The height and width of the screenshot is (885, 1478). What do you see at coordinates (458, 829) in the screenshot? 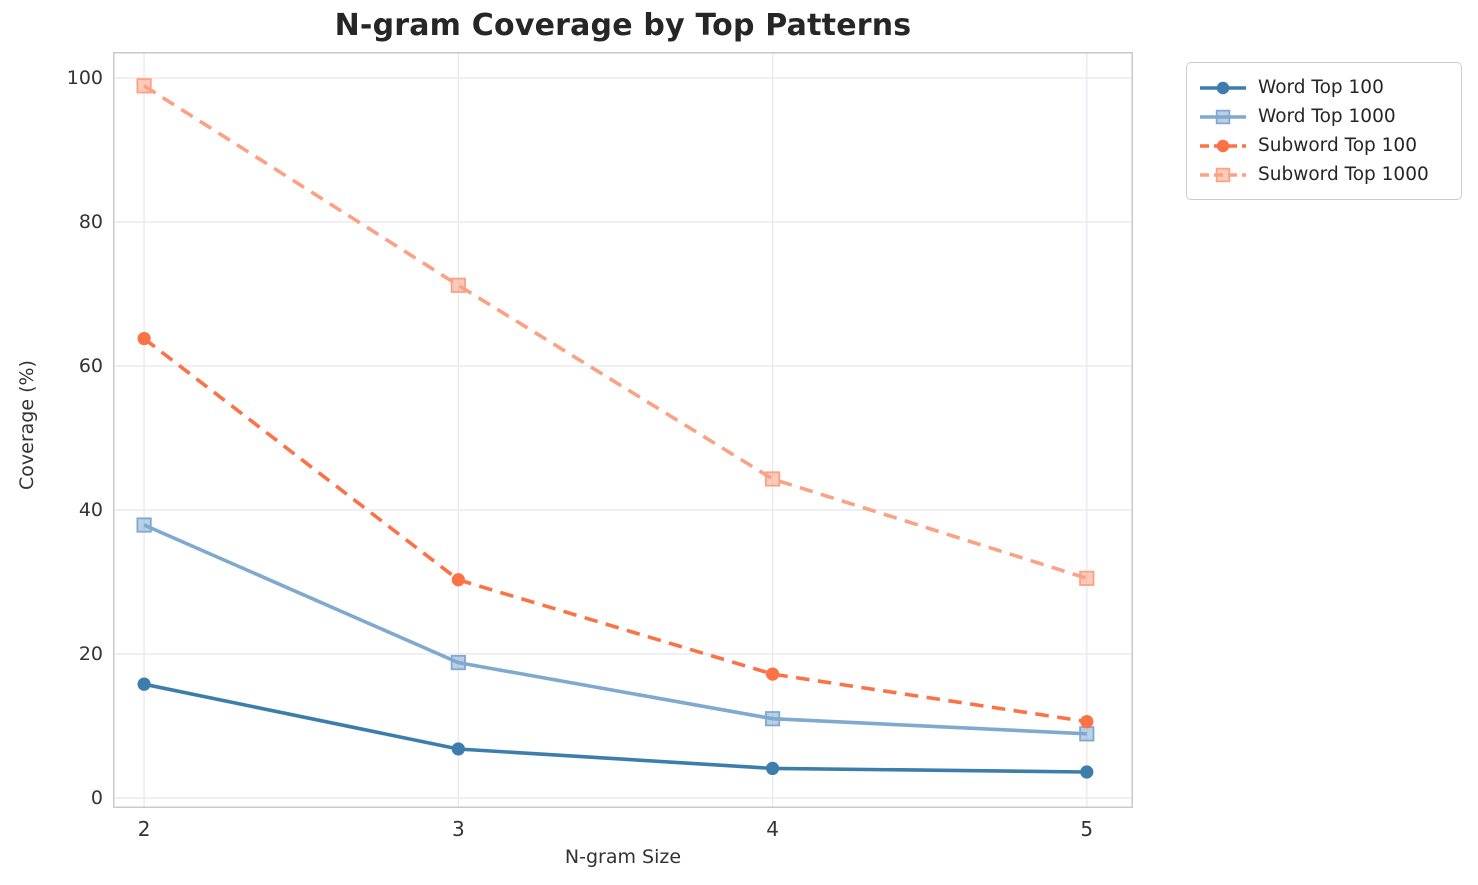
I see `x-tick-label: 3` at bounding box center [458, 829].